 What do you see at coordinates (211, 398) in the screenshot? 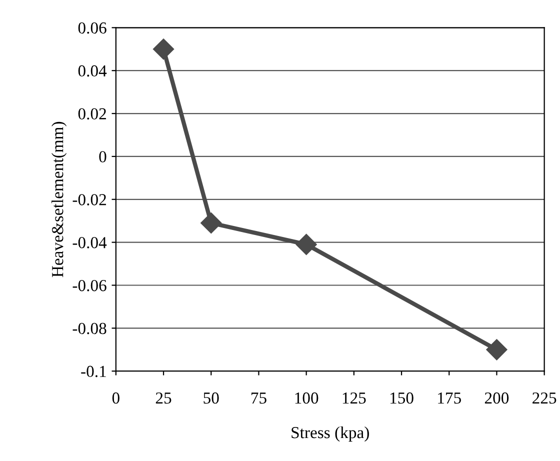
I see `x-tick-label: 50` at bounding box center [211, 398].